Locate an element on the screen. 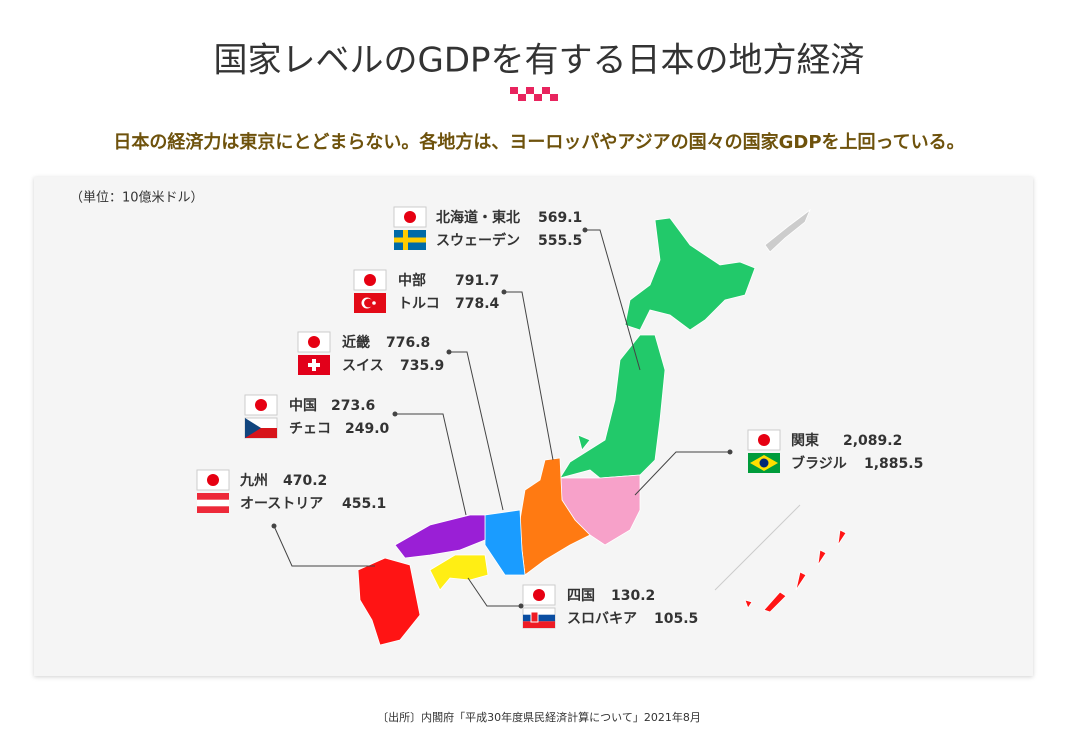  tohoku is located at coordinates (612, 406).